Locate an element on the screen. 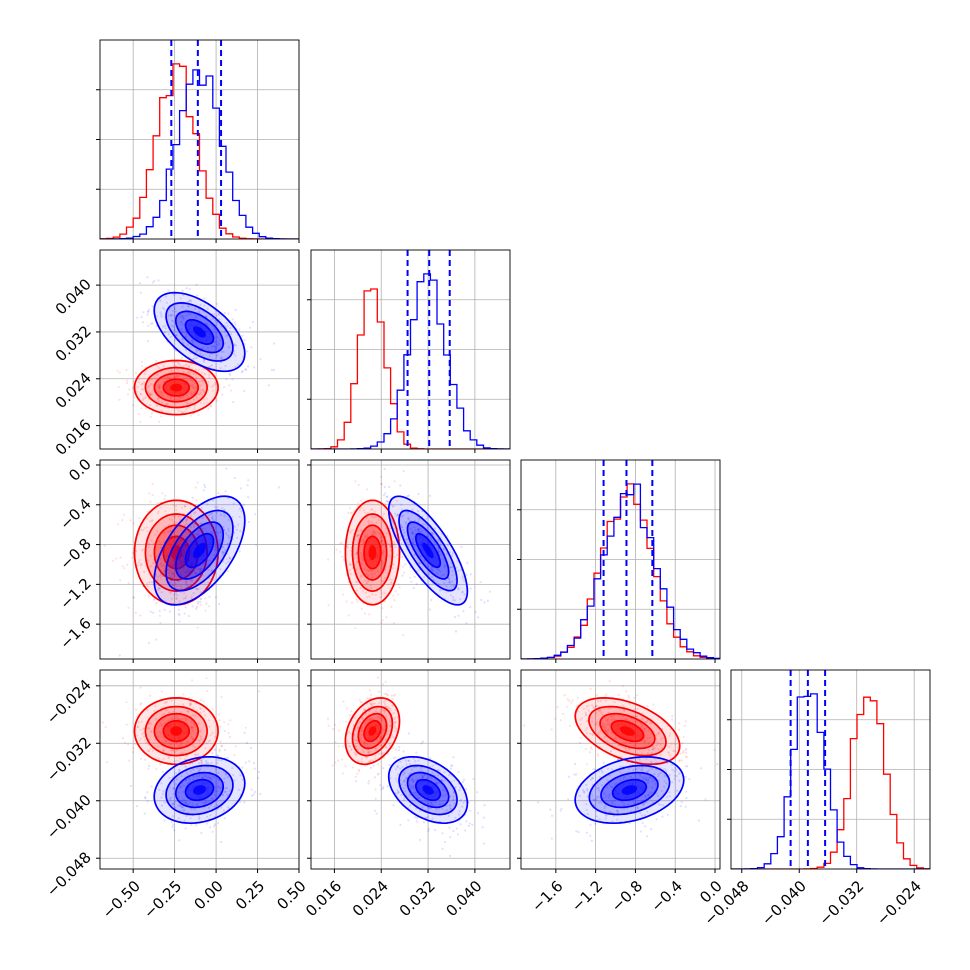 This screenshot has height=970, width=970. density-blue is located at coordinates (199, 550).